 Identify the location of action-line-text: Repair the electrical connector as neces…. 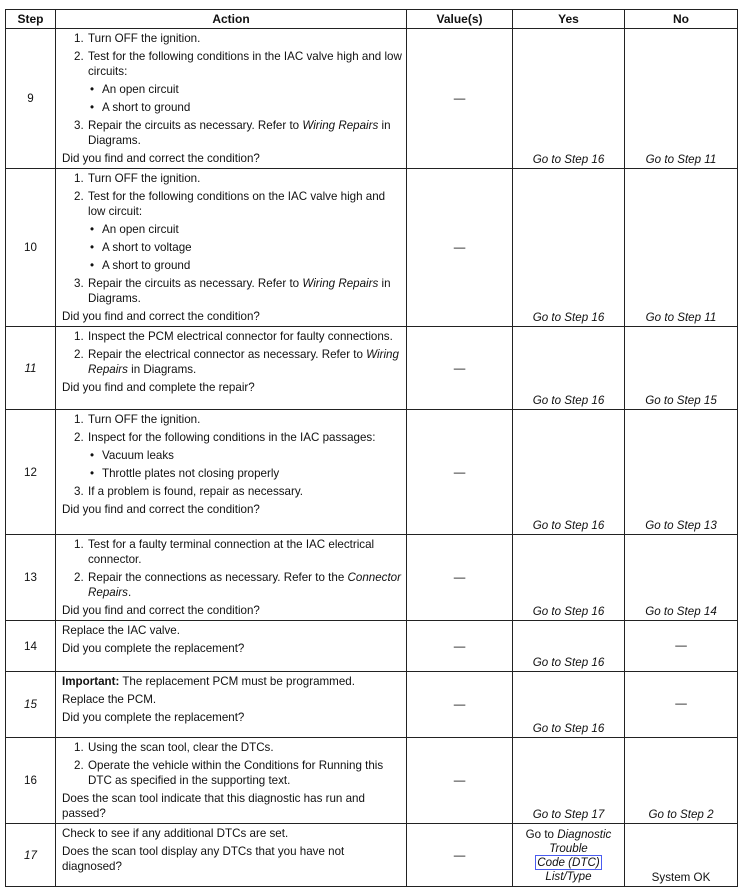
(245, 362).